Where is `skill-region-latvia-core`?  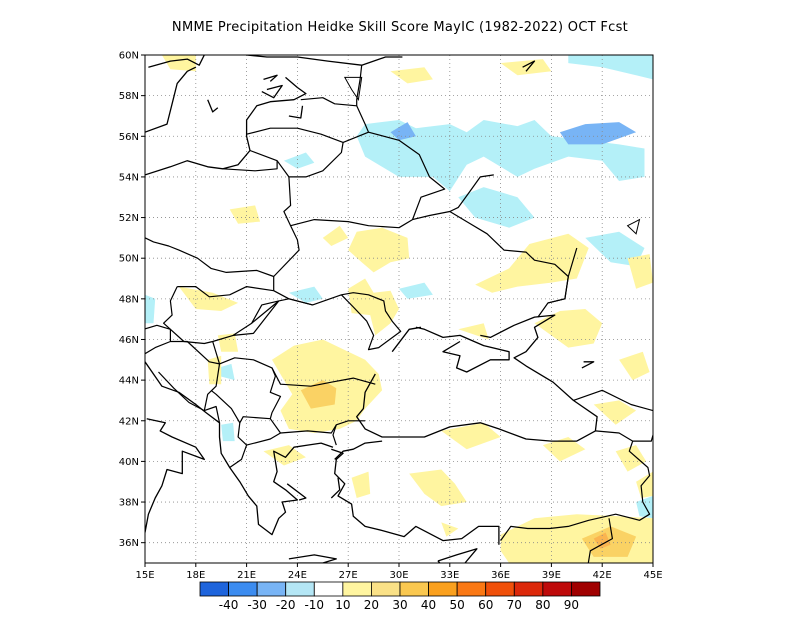 skill-region-latvia-core is located at coordinates (403, 131).